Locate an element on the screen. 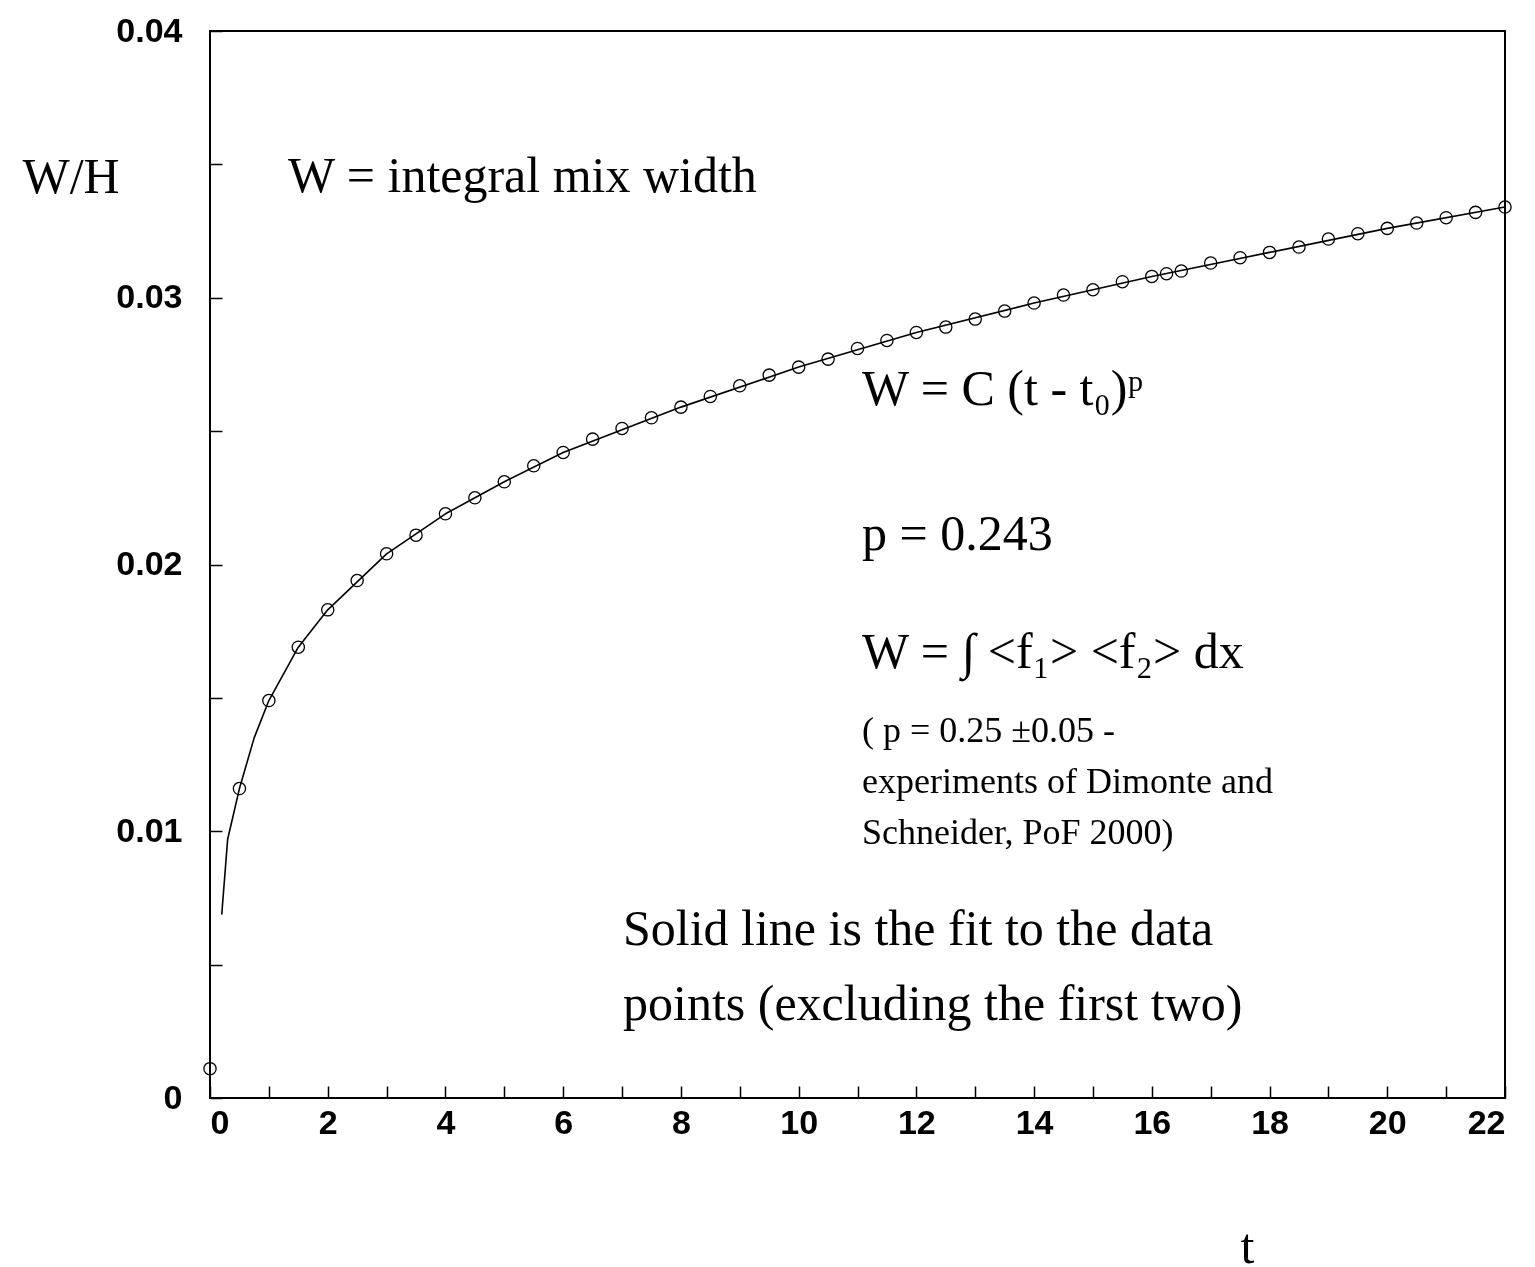 The width and height of the screenshot is (1535, 1267). y-tick-label: 0 is located at coordinates (173, 1096).